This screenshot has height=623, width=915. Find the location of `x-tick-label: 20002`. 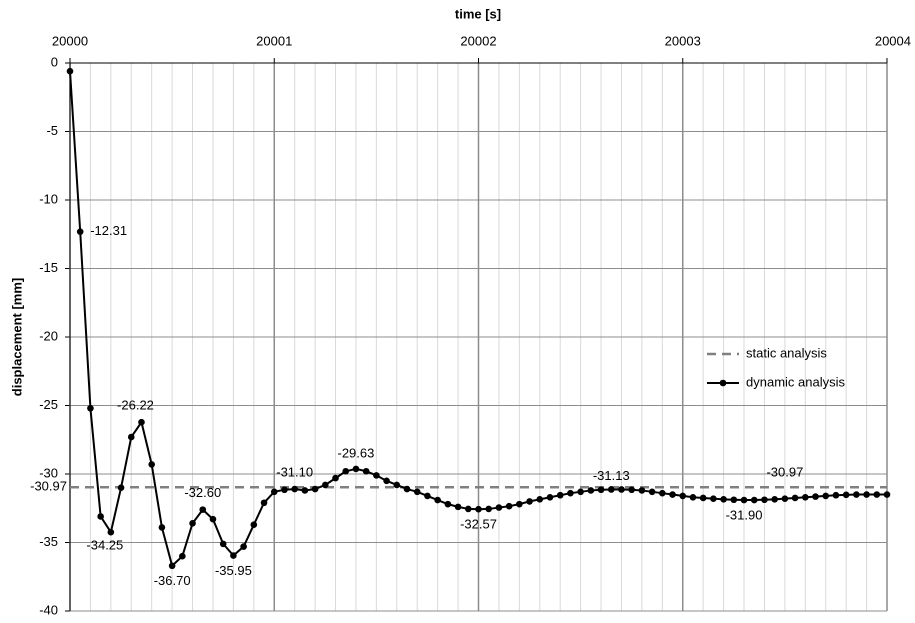

x-tick-label: 20002 is located at coordinates (478, 40).